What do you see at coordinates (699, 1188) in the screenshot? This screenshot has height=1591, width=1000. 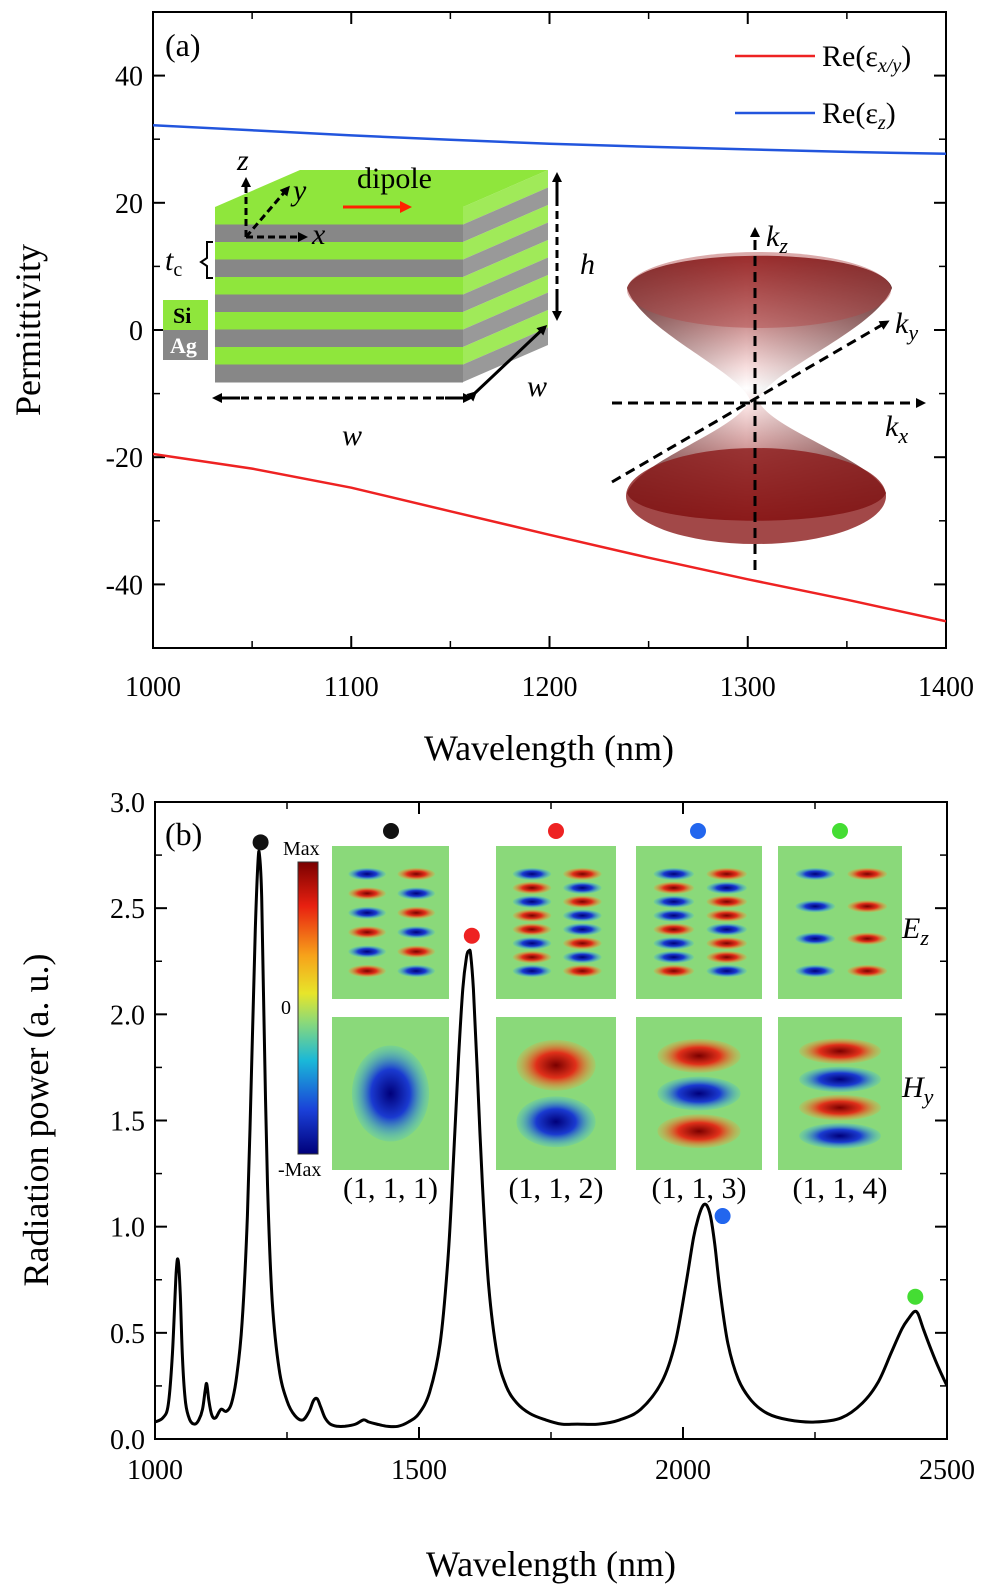 I see `mode-label-3: (1, 1, 3)` at bounding box center [699, 1188].